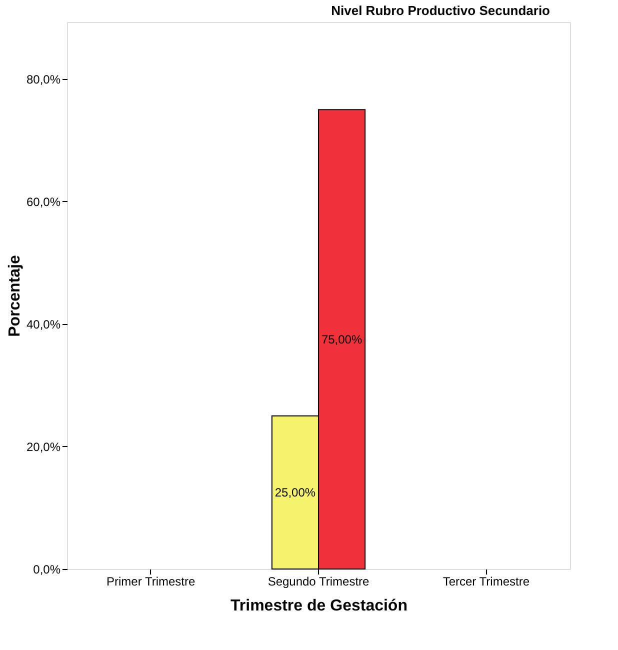  I want to click on y-tick-label: 40,0%, so click(43, 324).